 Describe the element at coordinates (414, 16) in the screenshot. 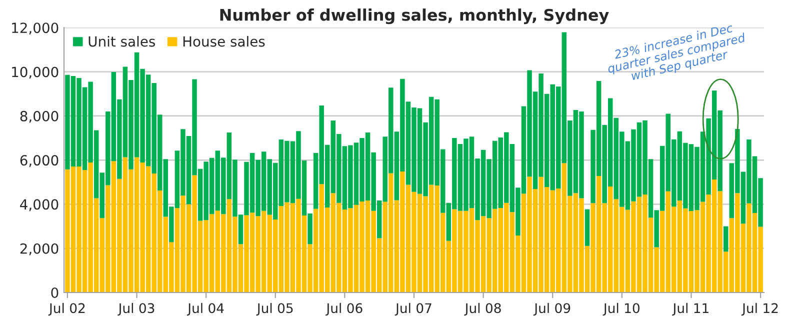

I see `chart-title: Number of dwelling sales, monthly, Sydney` at that location.